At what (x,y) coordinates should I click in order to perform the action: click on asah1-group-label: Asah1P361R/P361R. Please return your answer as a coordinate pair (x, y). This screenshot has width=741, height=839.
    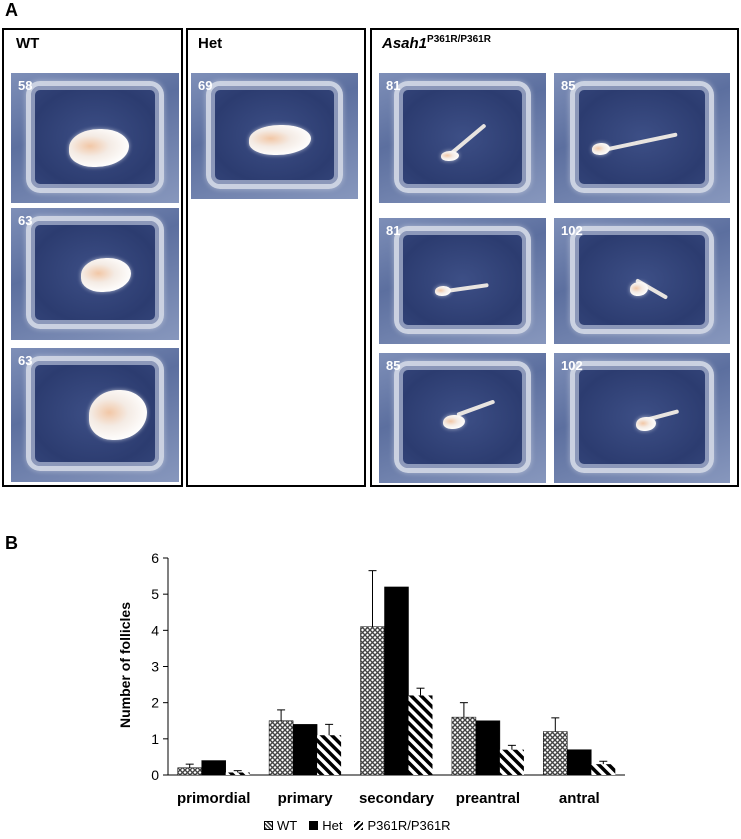
    Looking at the image, I should click on (436, 43).